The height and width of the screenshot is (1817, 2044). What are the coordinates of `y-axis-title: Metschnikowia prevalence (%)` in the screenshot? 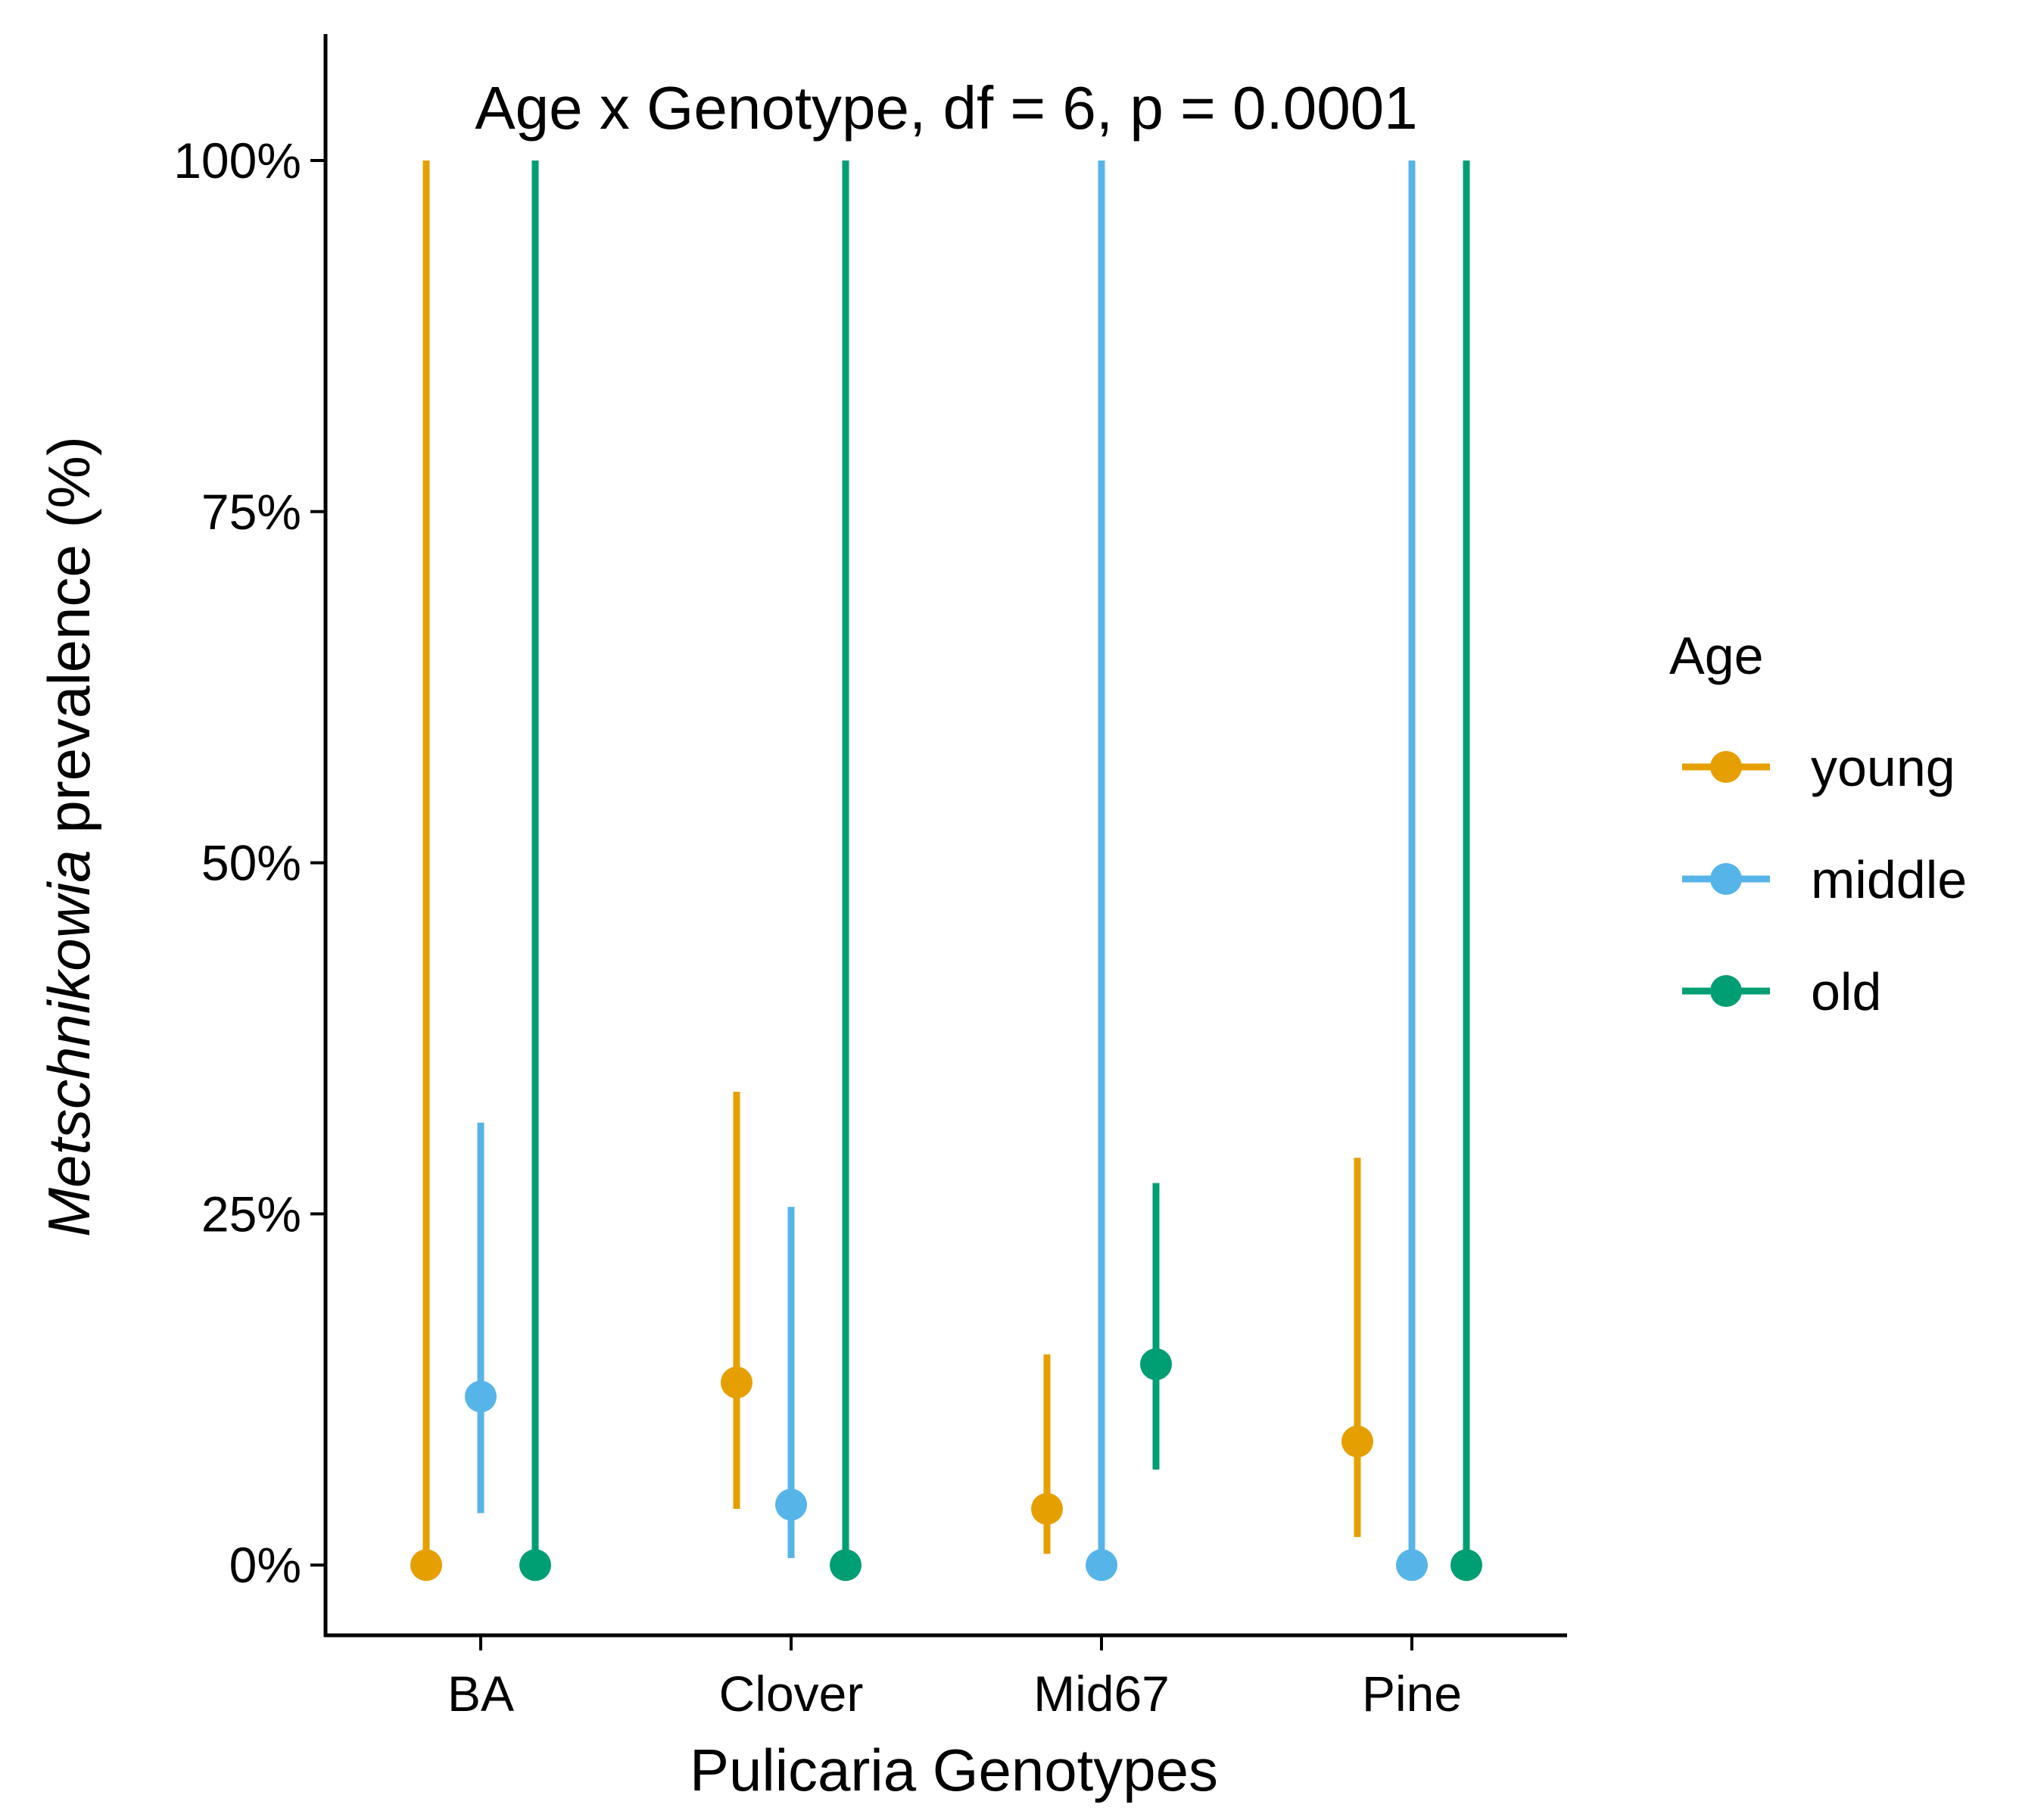 It's located at (69, 836).